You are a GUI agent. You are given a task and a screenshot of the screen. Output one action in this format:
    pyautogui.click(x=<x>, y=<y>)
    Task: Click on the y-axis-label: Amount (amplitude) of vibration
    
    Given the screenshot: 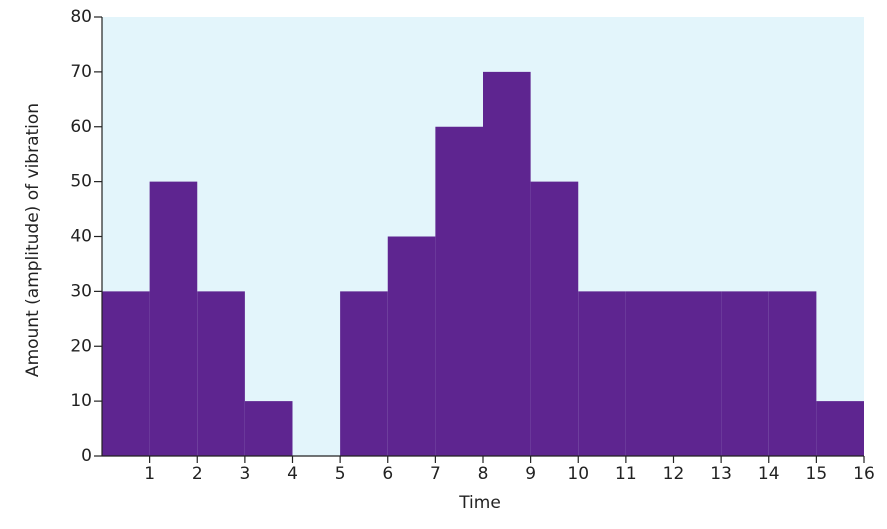 What is the action you would take?
    pyautogui.click(x=33, y=240)
    